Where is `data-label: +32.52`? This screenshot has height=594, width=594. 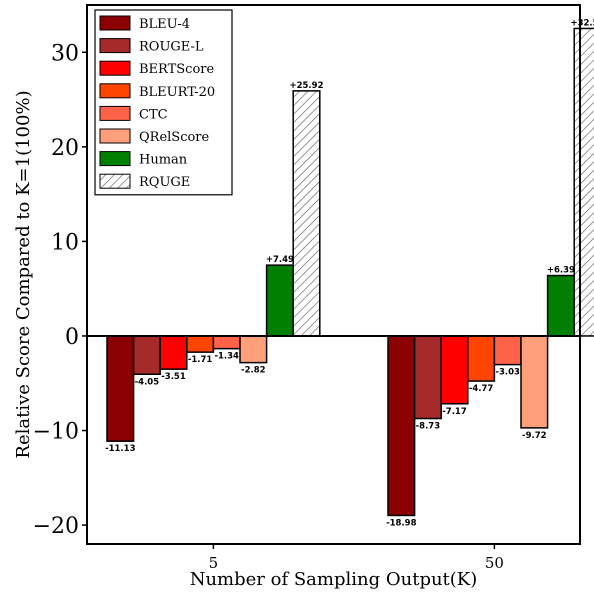
data-label: +32.52 is located at coordinates (582, 23).